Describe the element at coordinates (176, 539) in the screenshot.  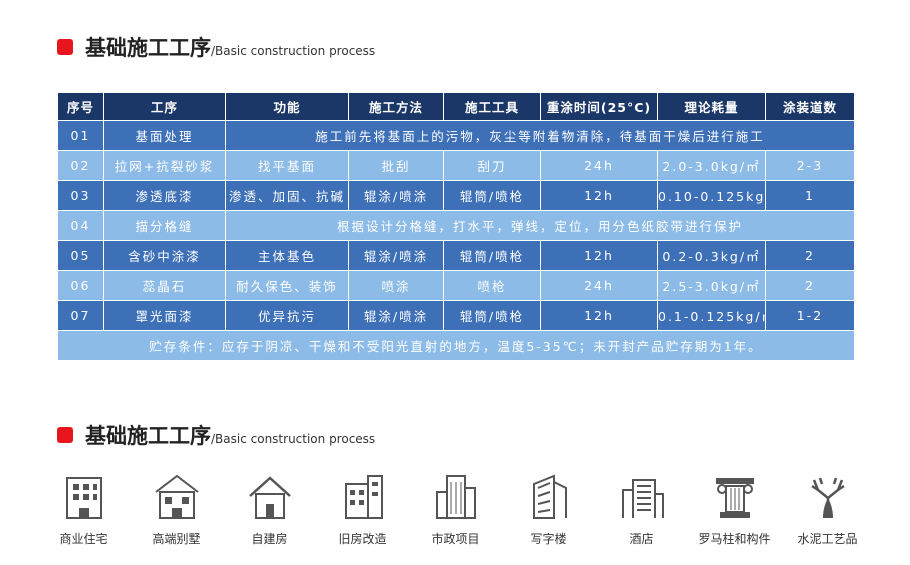
I see `icon-label: 高端别墅` at that location.